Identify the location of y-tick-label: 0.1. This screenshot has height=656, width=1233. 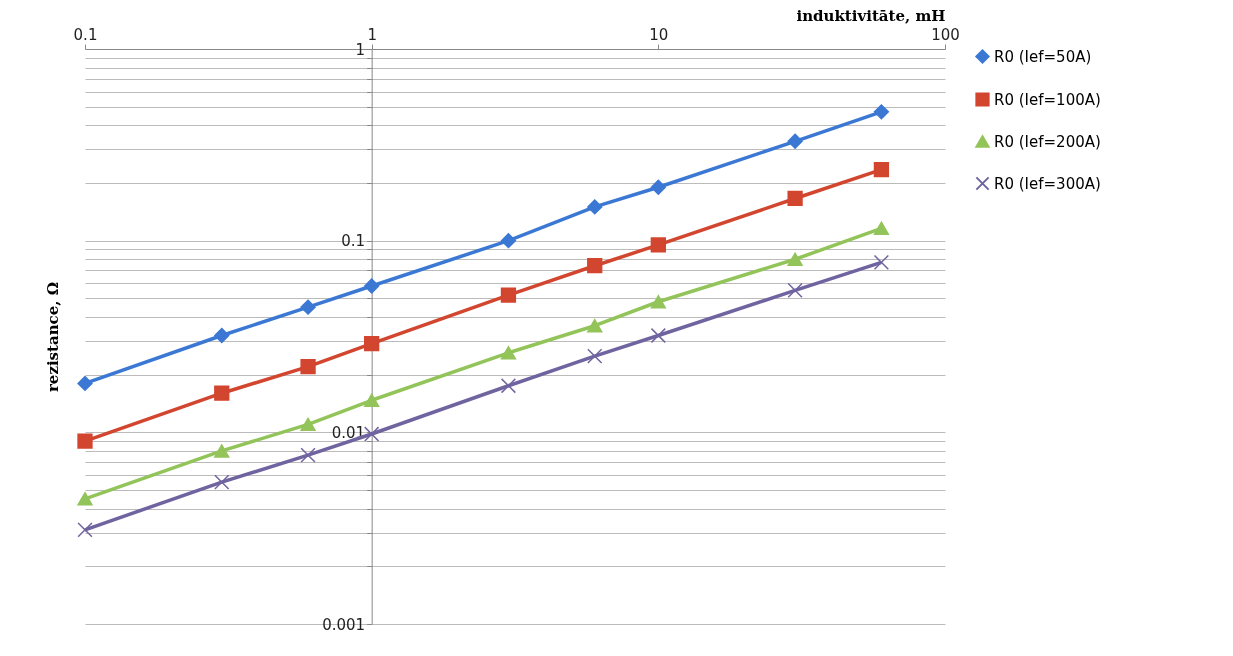
(353, 241).